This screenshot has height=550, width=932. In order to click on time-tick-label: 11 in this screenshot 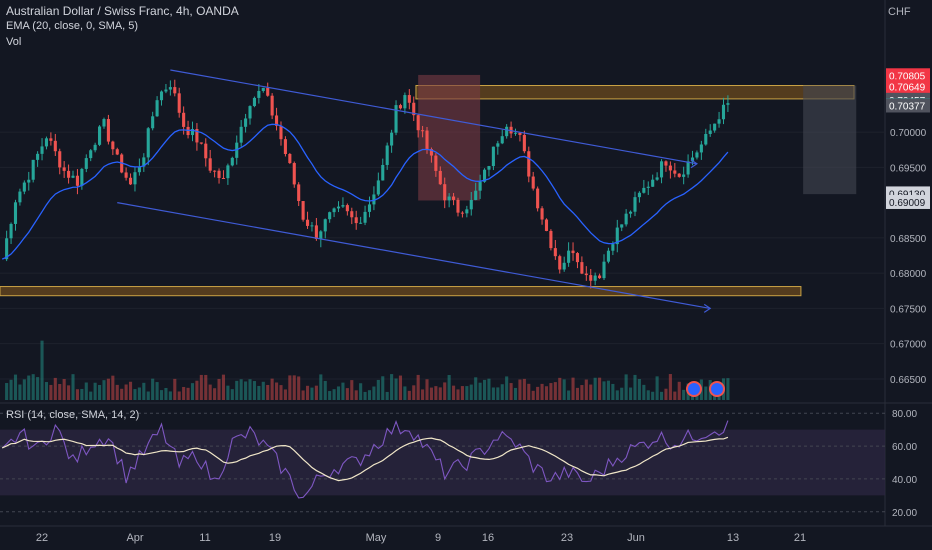, I will do `click(204, 538)`.